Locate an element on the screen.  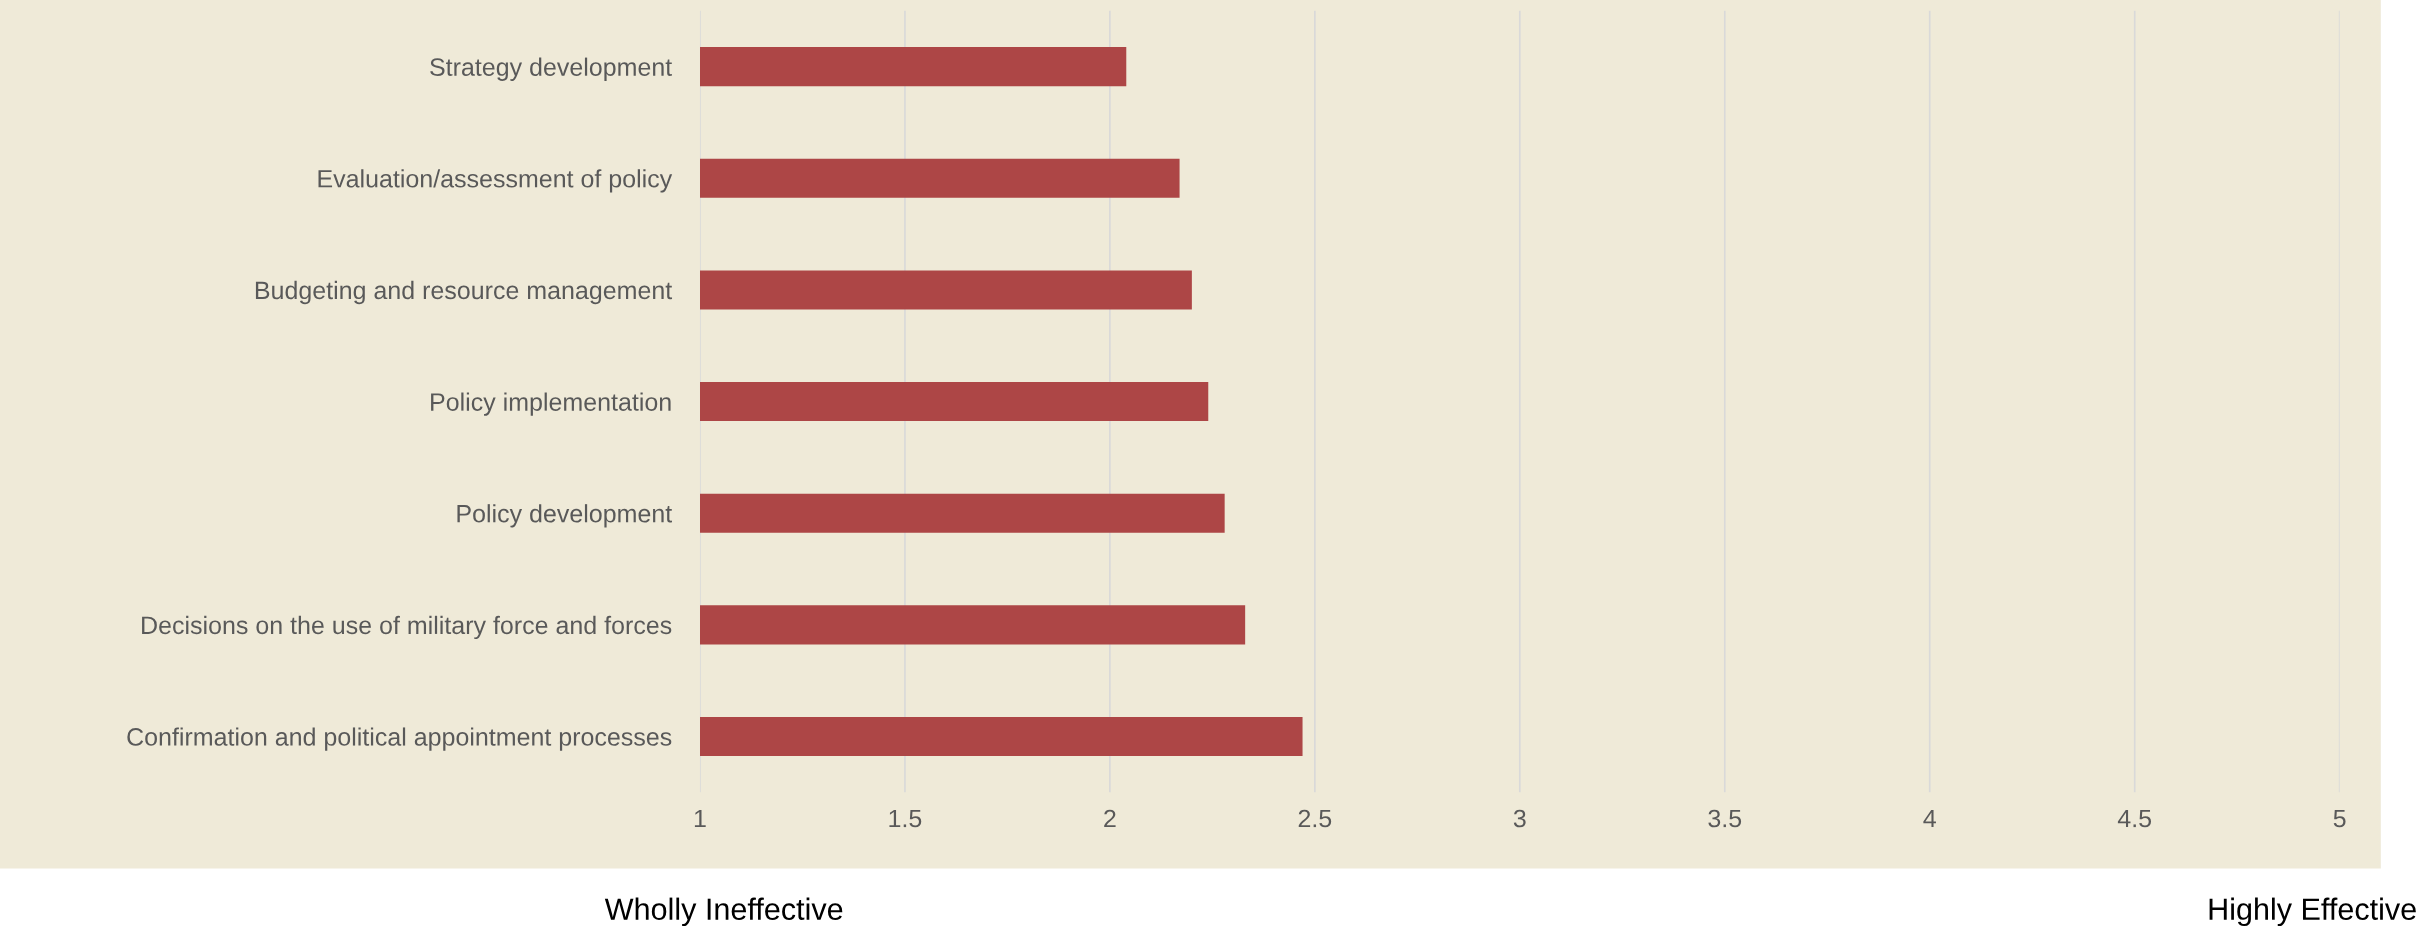
x-tick-label: 3 is located at coordinates (1519, 818).